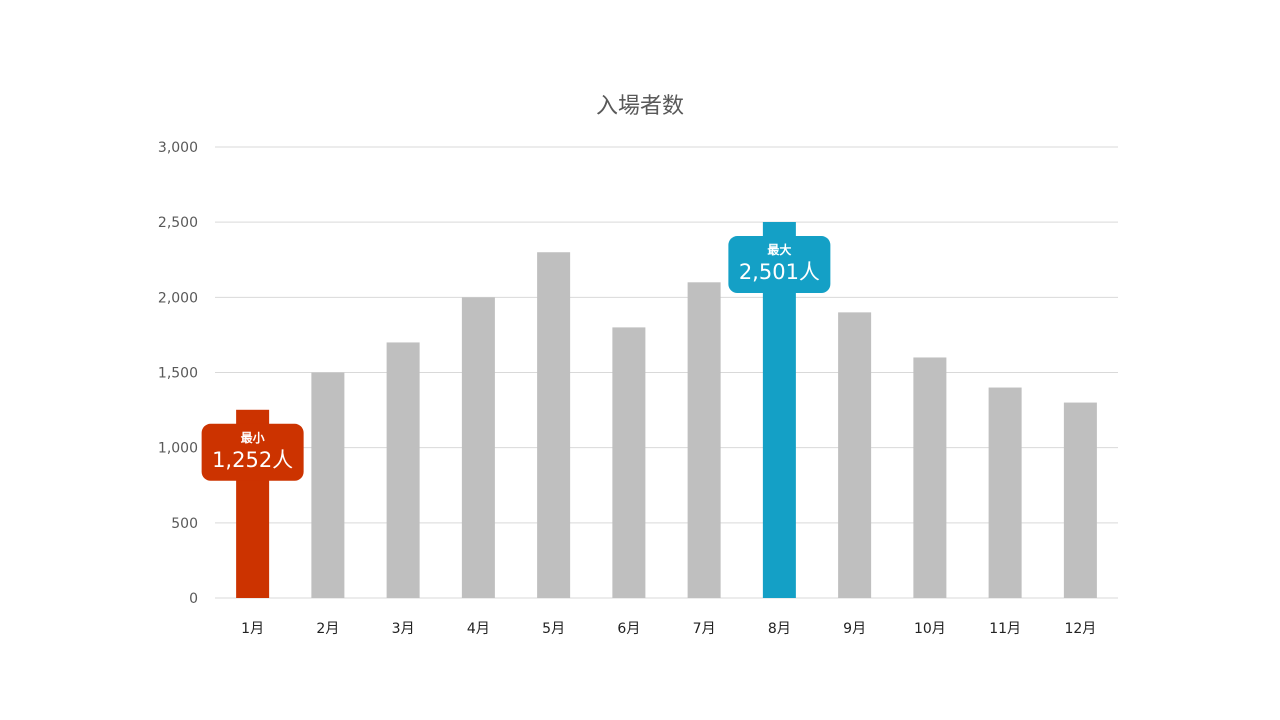 This screenshot has width=1280, height=720. I want to click on x-tick-label: 4月, so click(478, 629).